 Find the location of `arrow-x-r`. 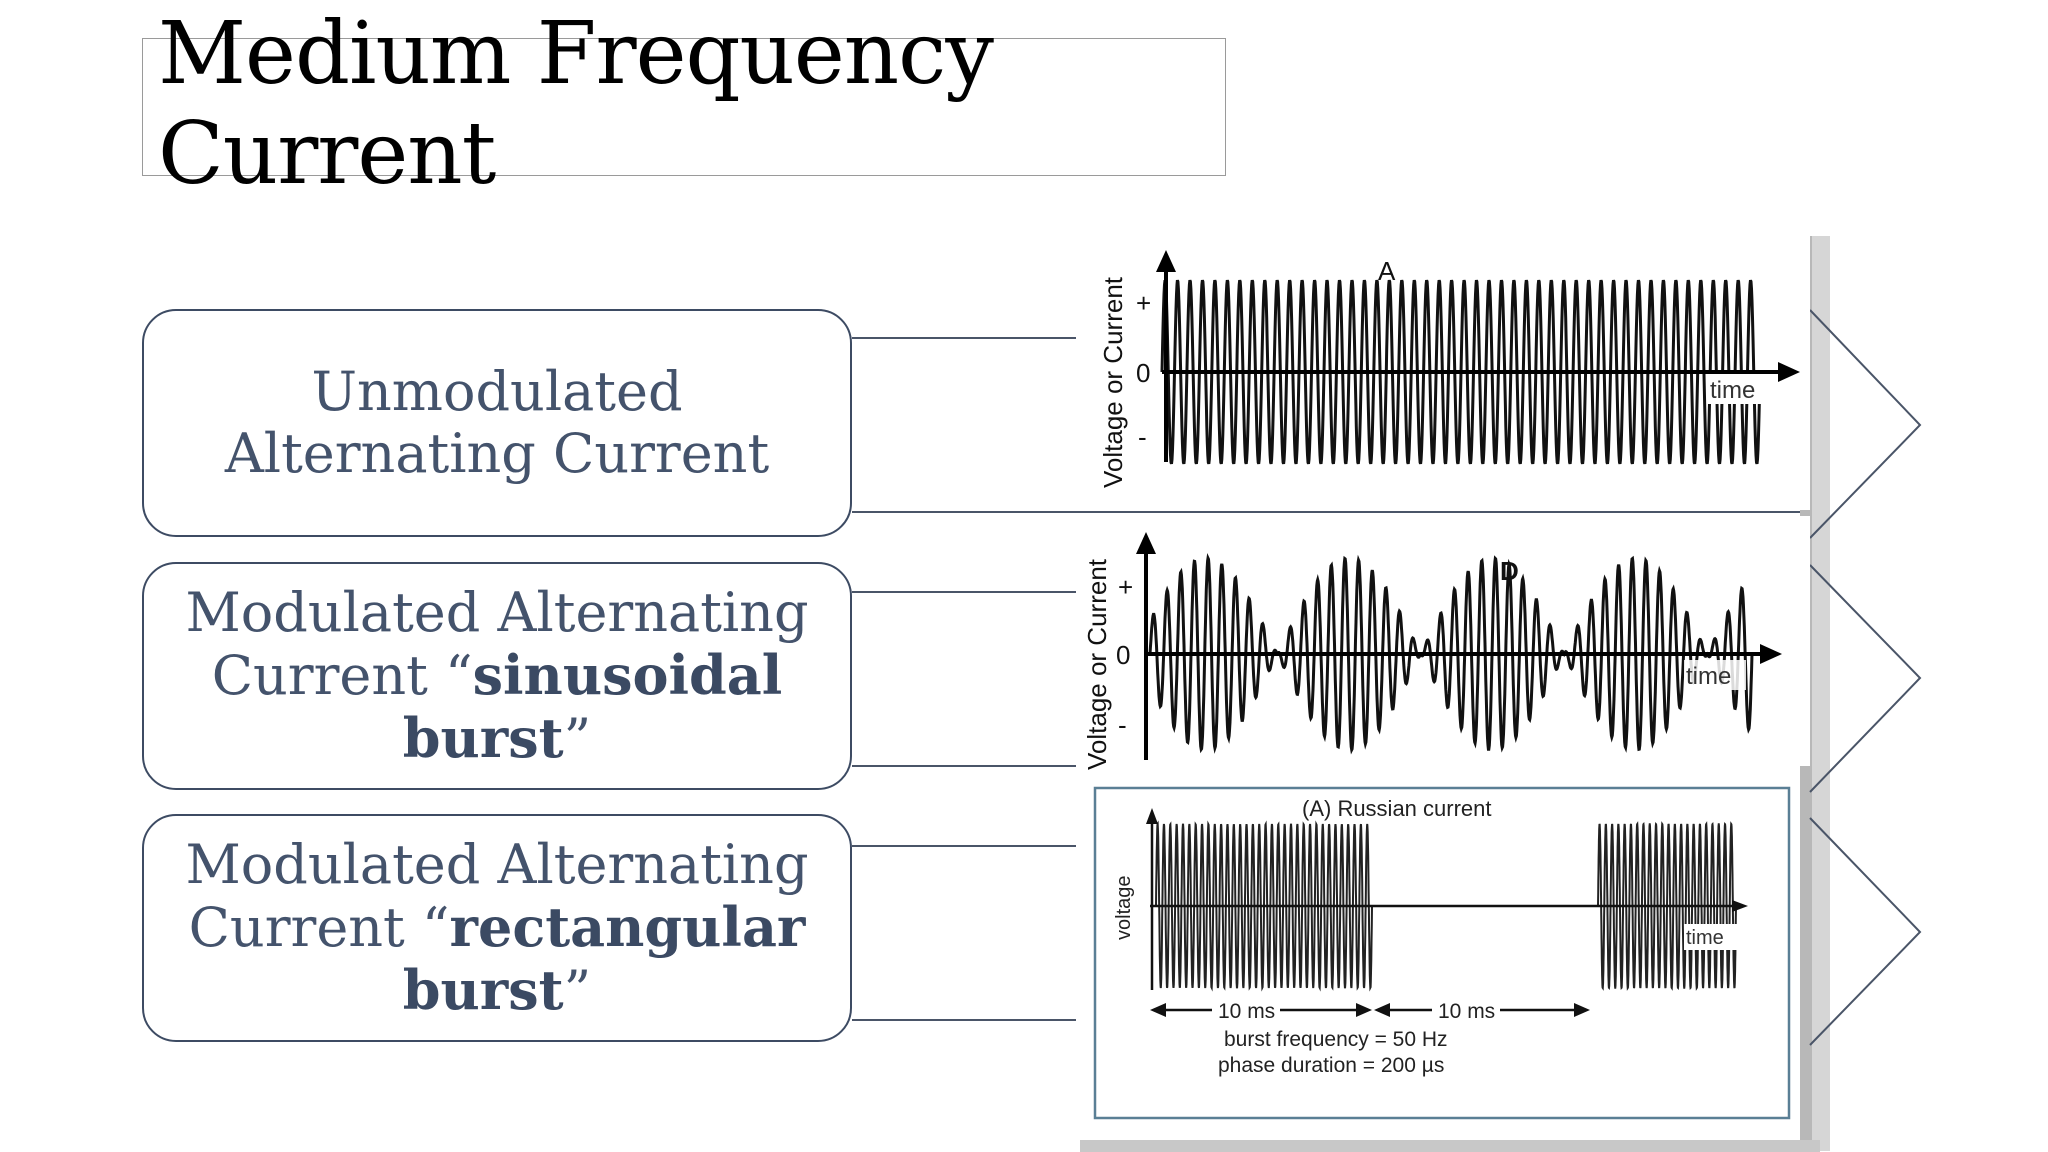

arrow-x-r is located at coordinates (1740, 906).